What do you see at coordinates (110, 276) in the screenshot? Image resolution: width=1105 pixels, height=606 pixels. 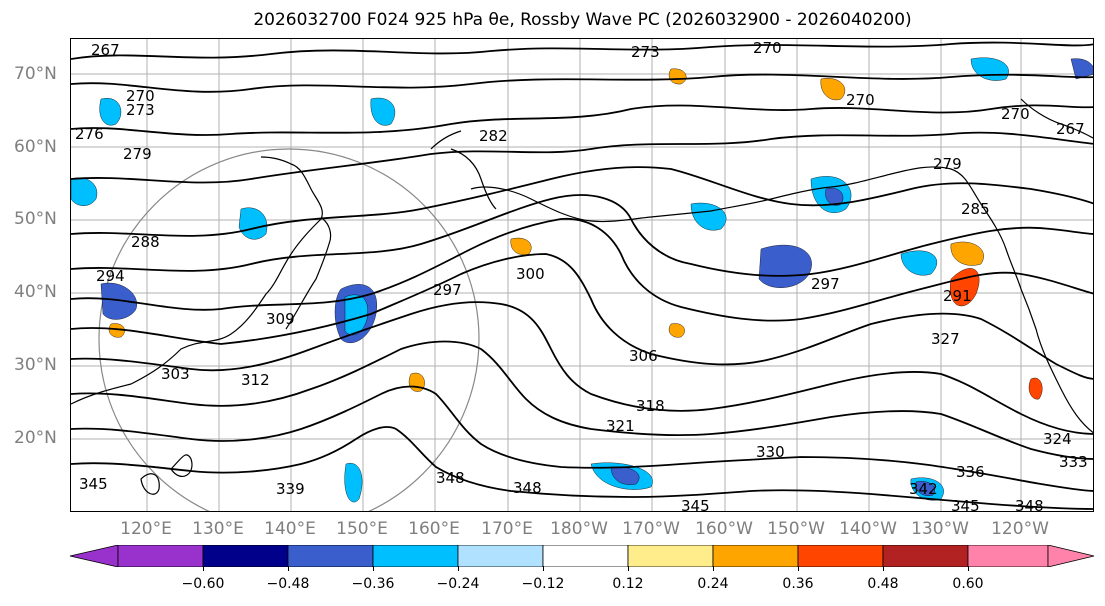 I see `contour-label: 294` at bounding box center [110, 276].